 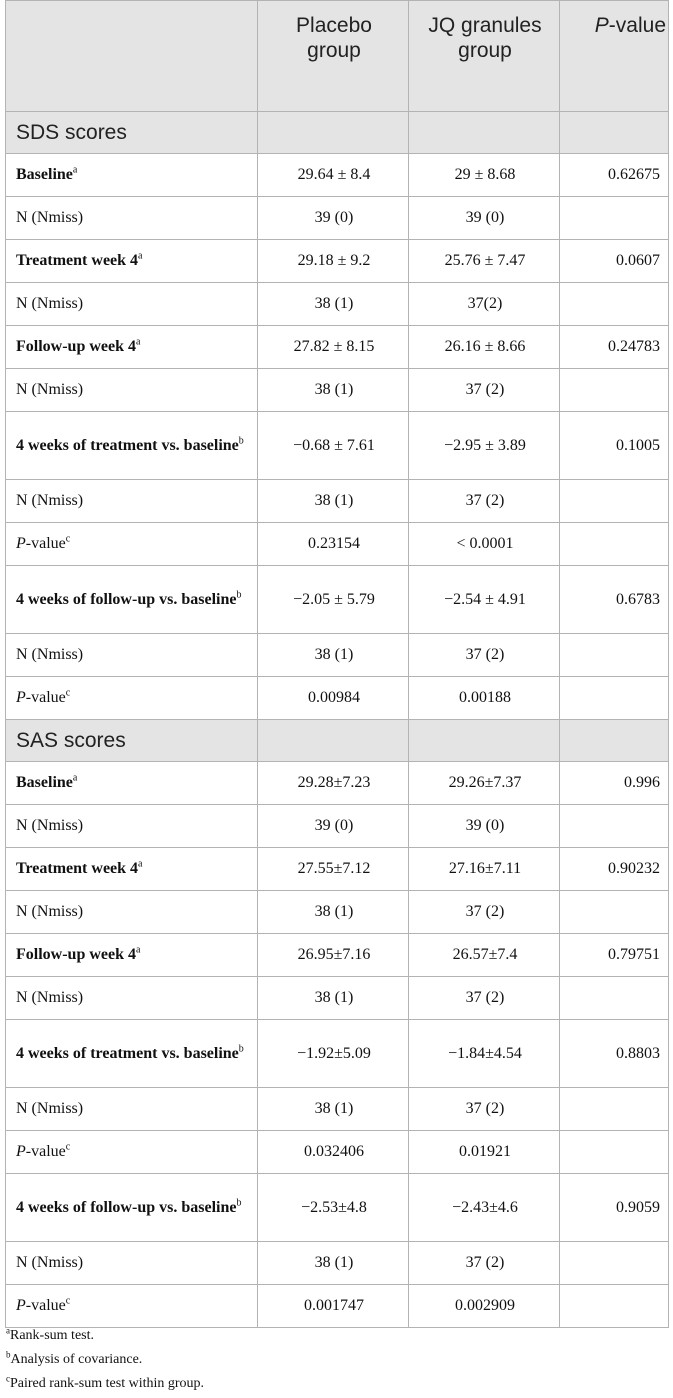 What do you see at coordinates (614, 783) in the screenshot?
I see `p-value: 0.996` at bounding box center [614, 783].